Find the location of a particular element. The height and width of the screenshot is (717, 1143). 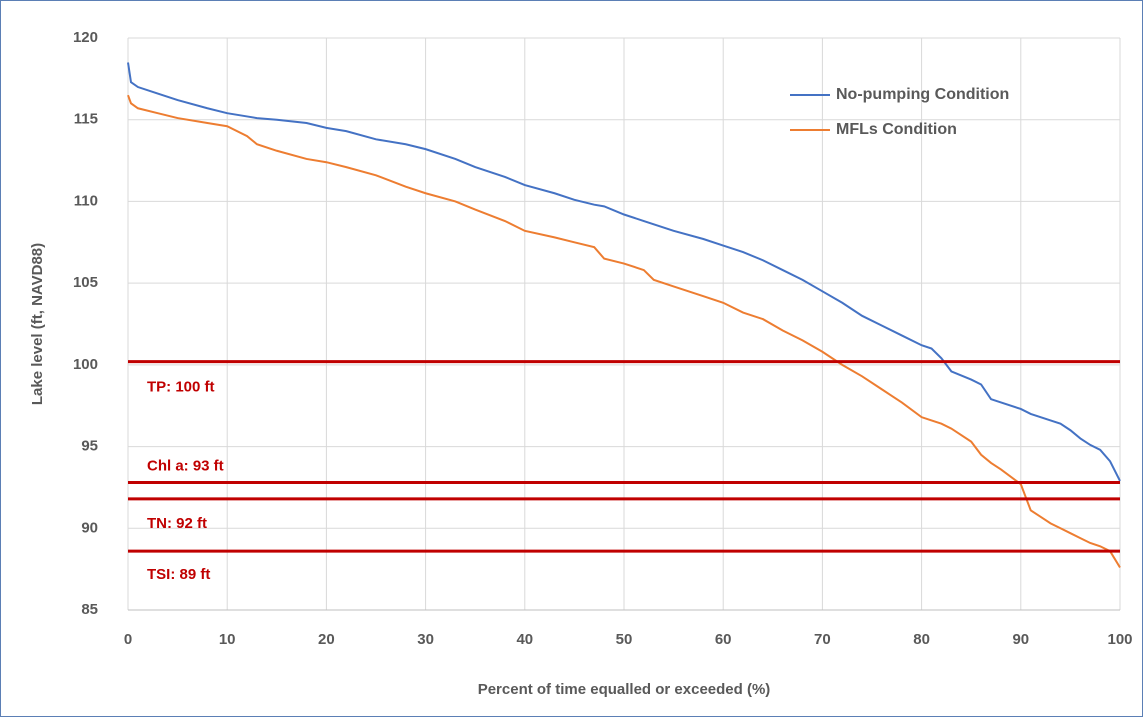

reference-label: TN: 92 ft is located at coordinates (177, 523).